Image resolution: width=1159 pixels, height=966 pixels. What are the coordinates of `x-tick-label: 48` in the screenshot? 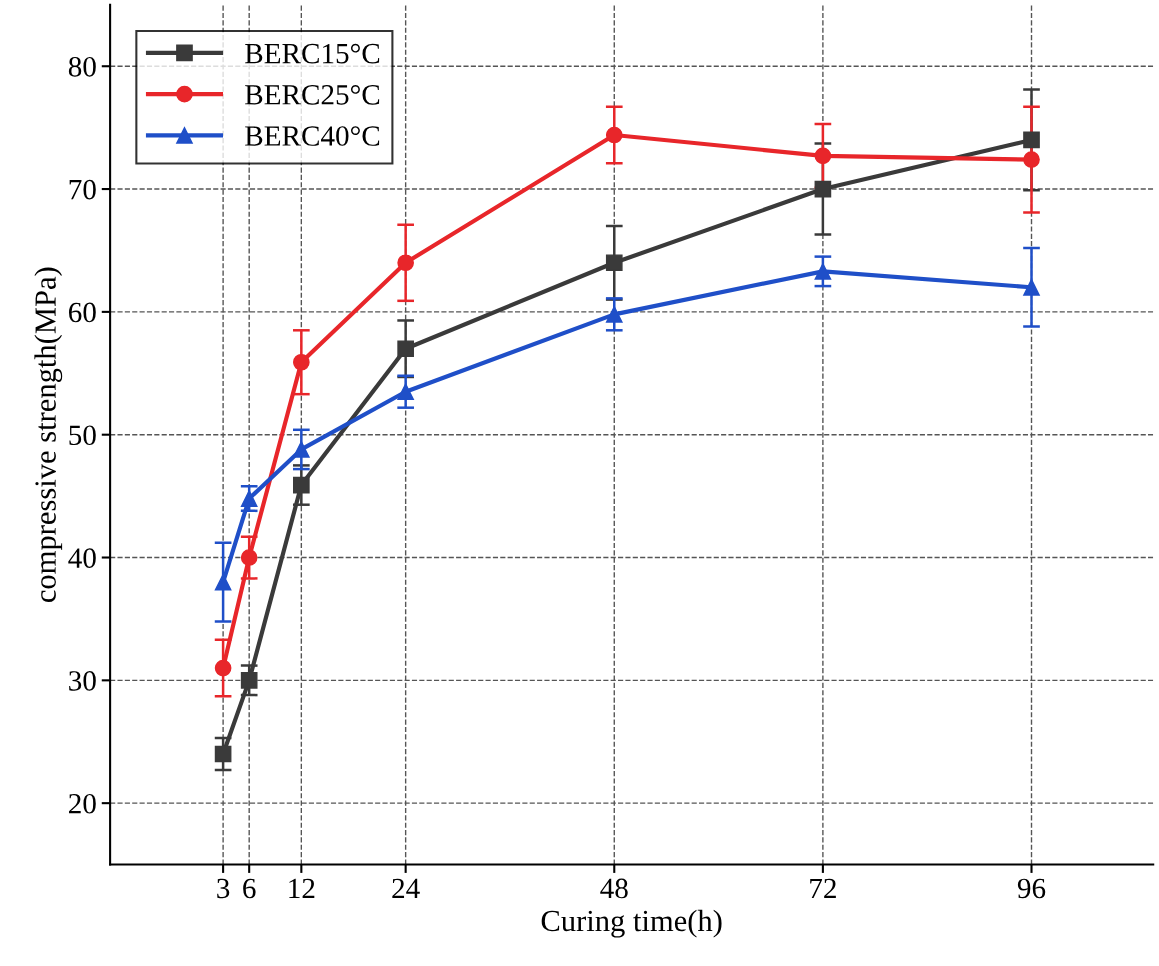 It's located at (614, 888).